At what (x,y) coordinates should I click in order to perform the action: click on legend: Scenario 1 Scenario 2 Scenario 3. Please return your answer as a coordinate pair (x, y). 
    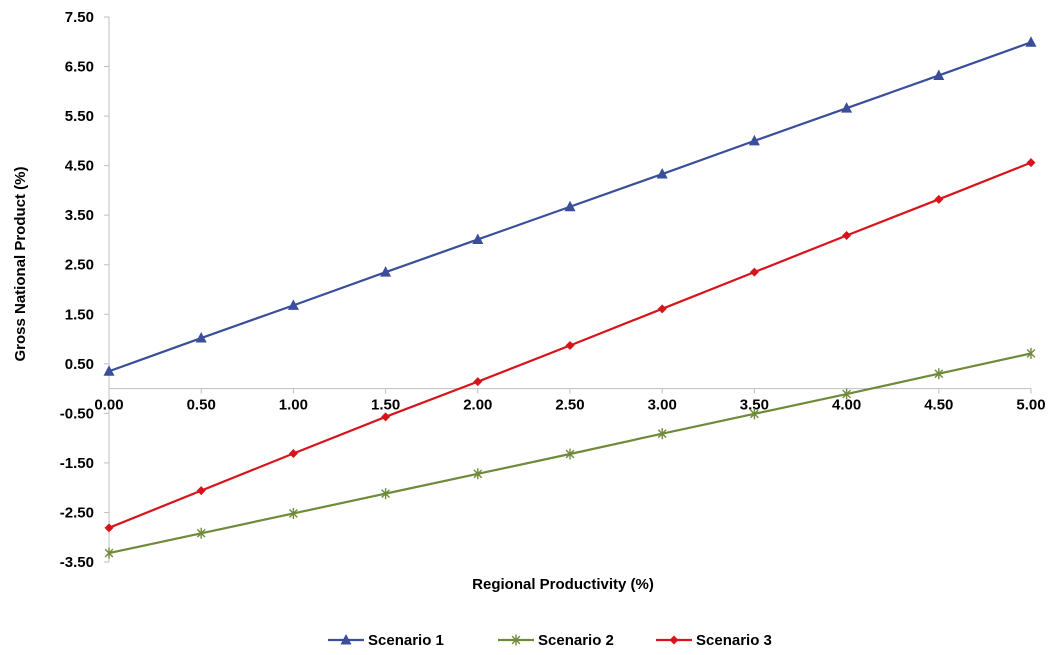
    Looking at the image, I should click on (550, 640).